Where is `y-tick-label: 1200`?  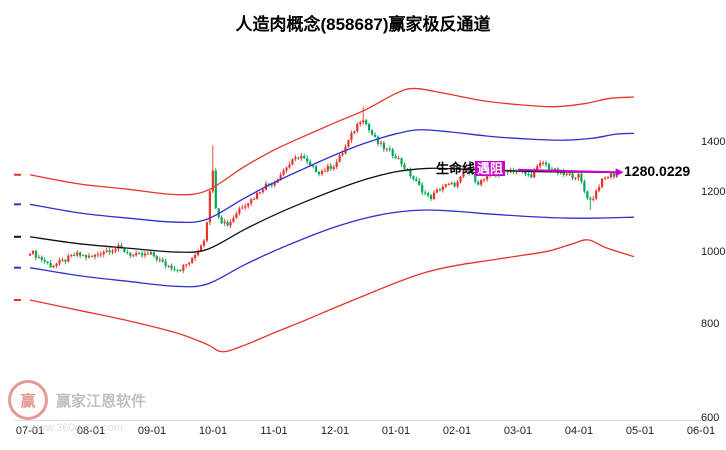 y-tick-label: 1200 is located at coordinates (713, 192).